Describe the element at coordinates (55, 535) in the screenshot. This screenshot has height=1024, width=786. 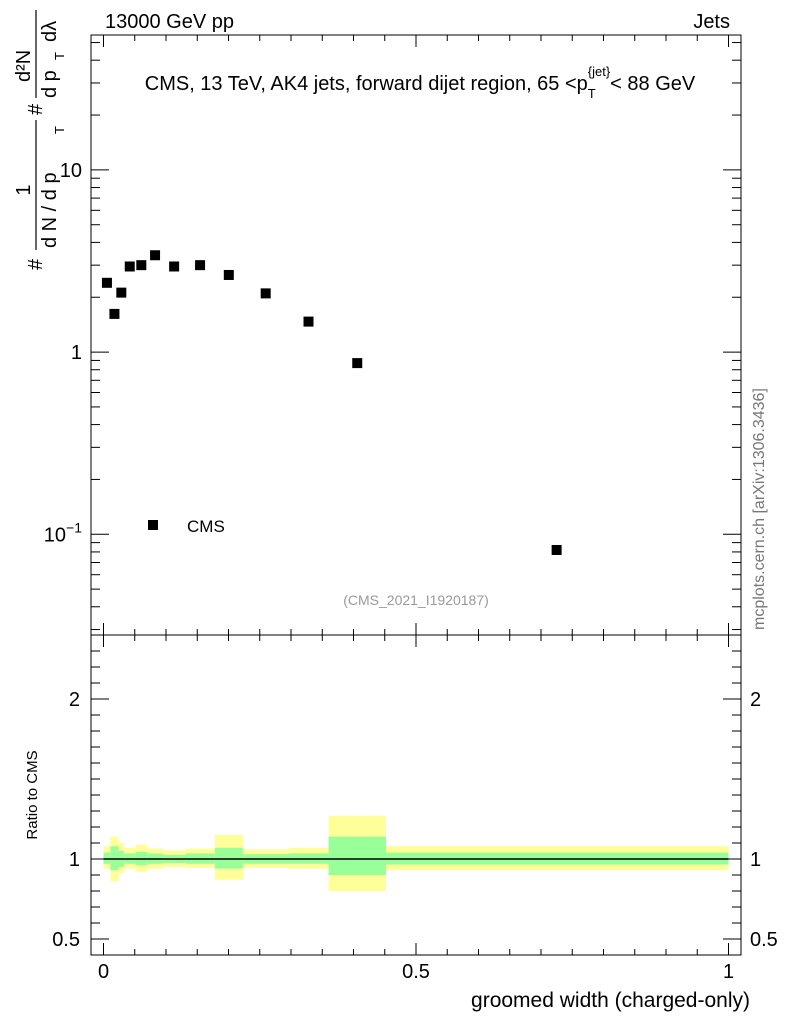
I see `y-tick-label-base: 10` at that location.